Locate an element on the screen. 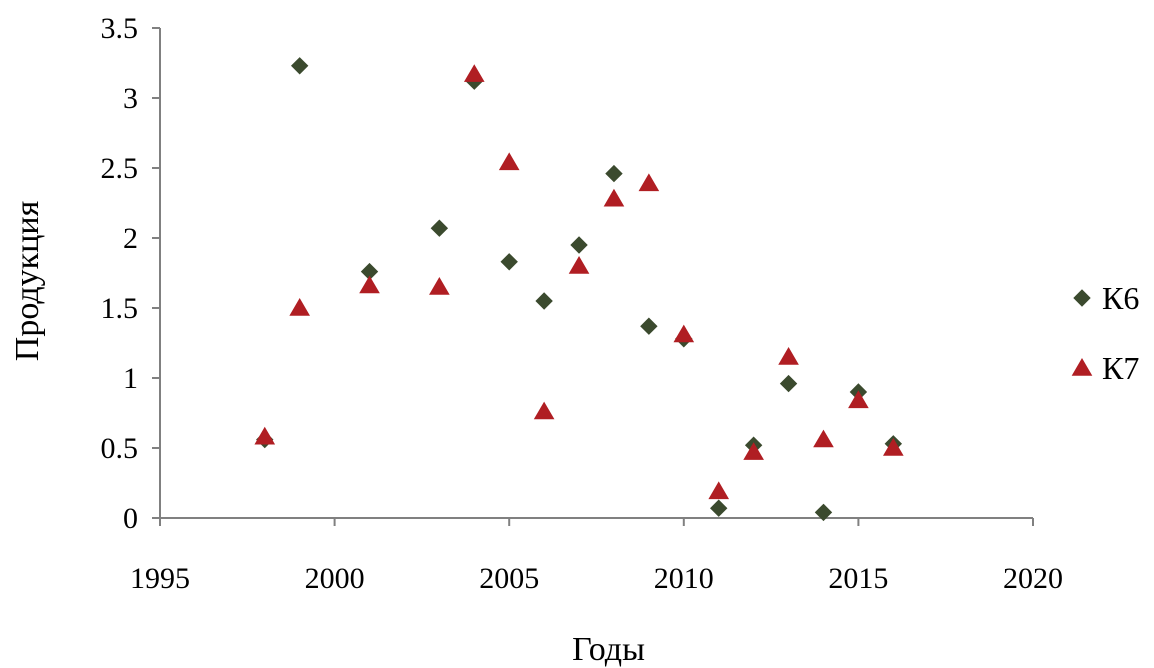 The image size is (1154, 668). x-axis-title: Годы is located at coordinates (608, 649).